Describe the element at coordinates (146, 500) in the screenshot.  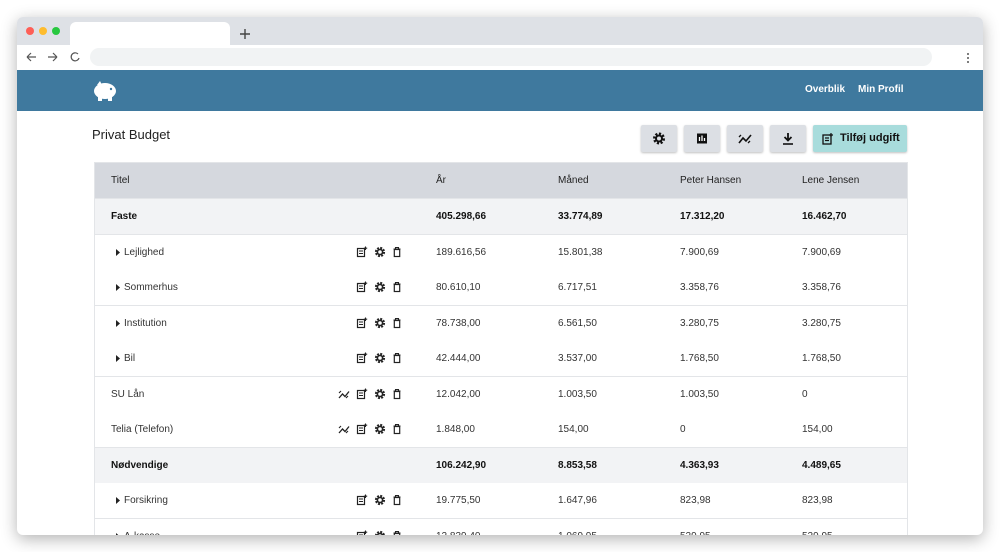
I see `row-title: Forsikring` at that location.